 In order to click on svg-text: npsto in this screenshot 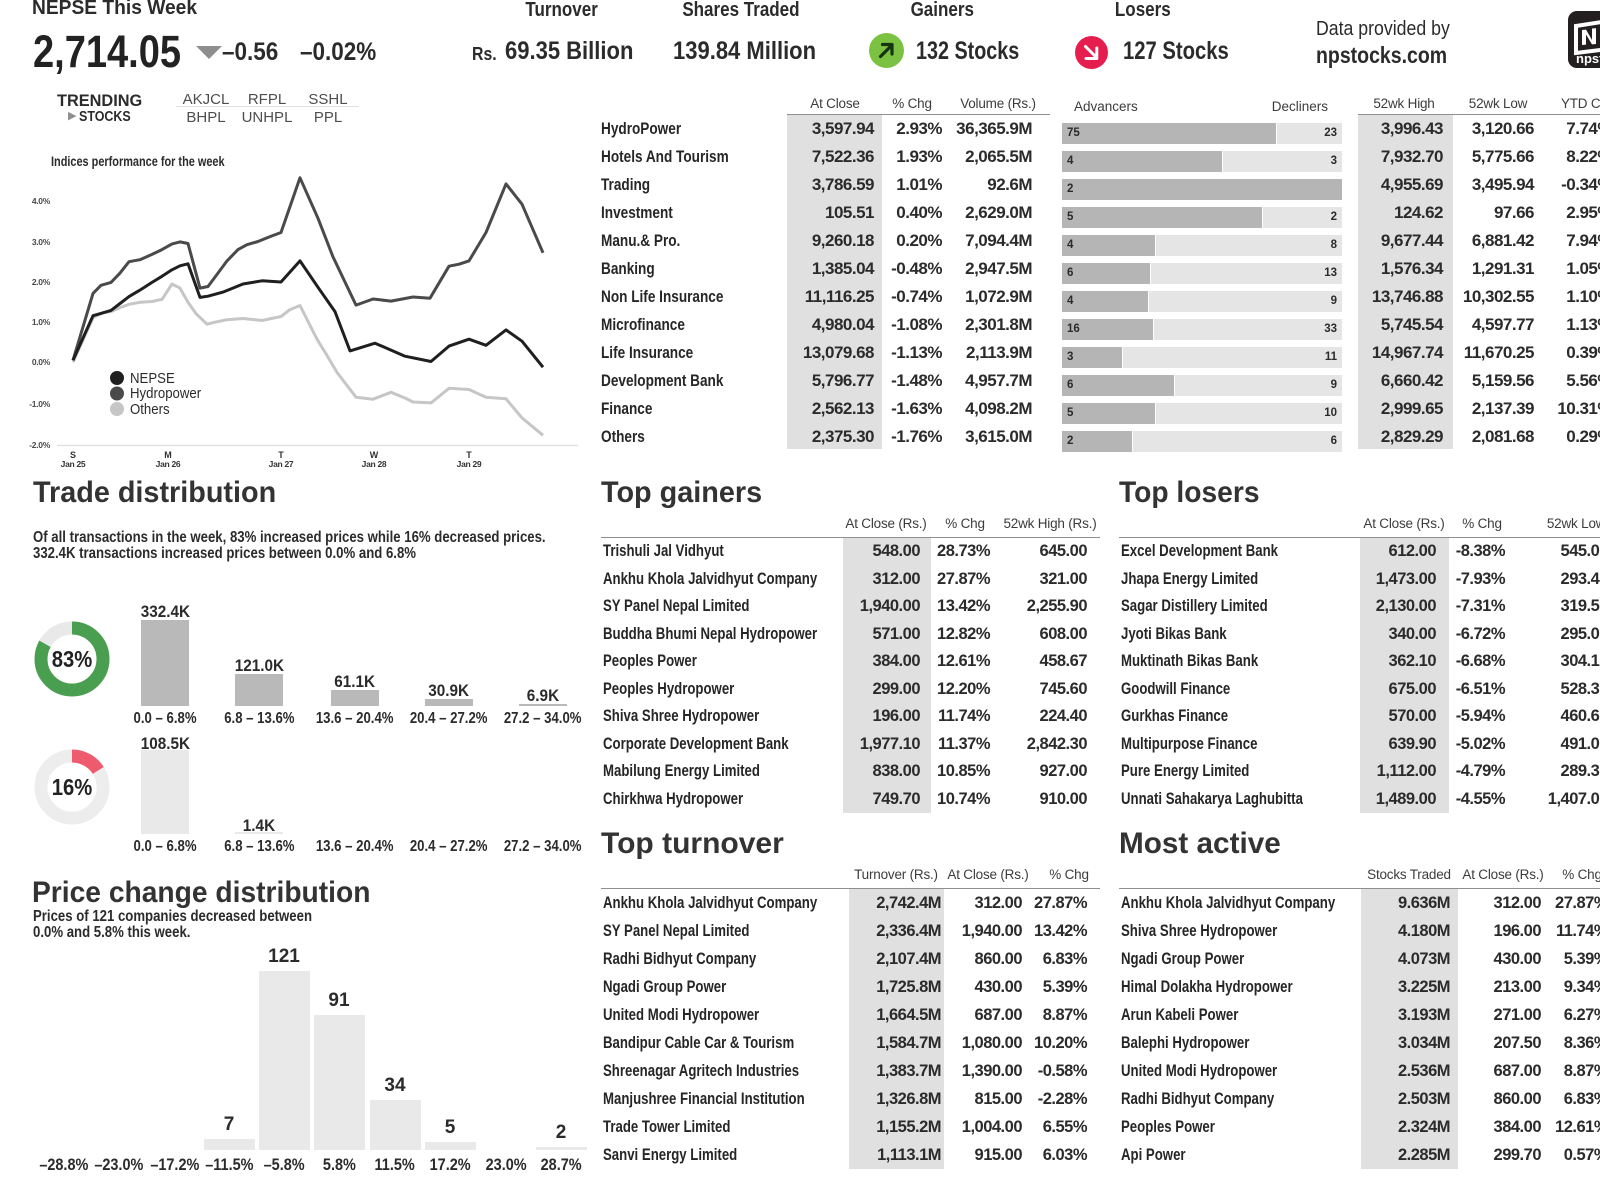, I will do `click(1588, 58)`.